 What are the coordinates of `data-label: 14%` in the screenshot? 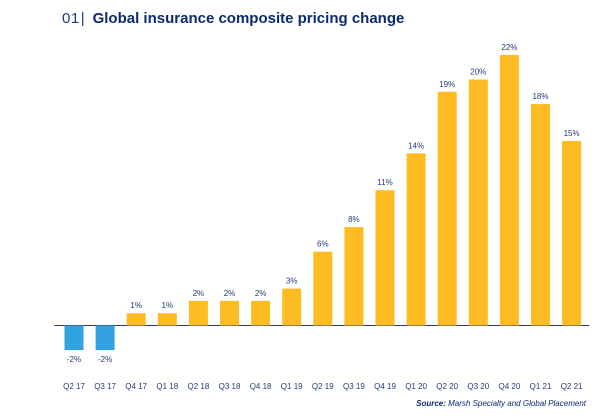 It's located at (416, 145).